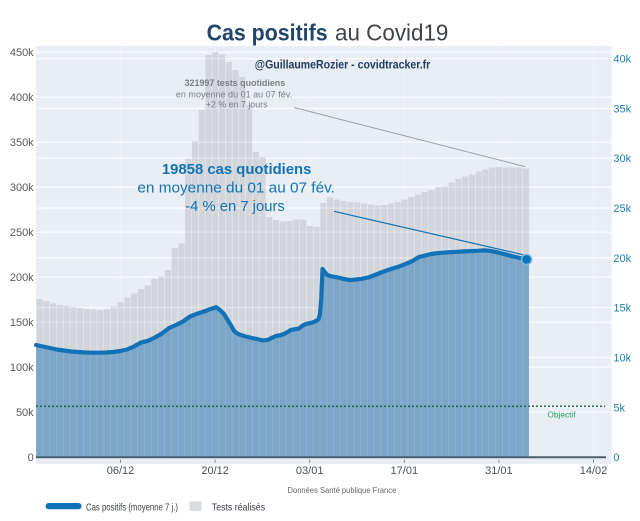 This screenshot has height=521, width=640. Describe the element at coordinates (622, 209) in the screenshot. I see `svg-text: 25k` at that location.